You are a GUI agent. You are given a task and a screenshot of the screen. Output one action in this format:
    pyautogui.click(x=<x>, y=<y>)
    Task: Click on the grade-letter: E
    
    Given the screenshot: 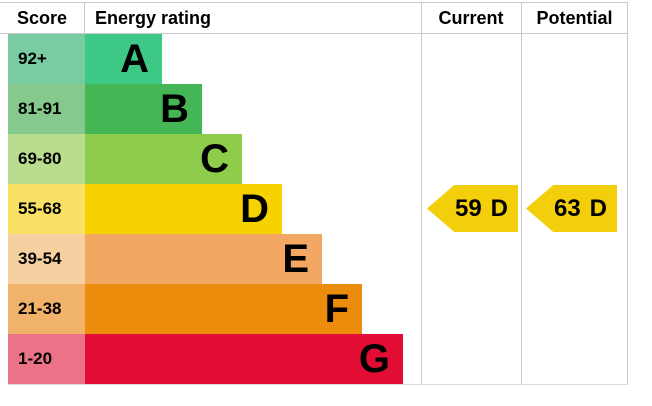 What is the action you would take?
    pyautogui.click(x=295, y=259)
    